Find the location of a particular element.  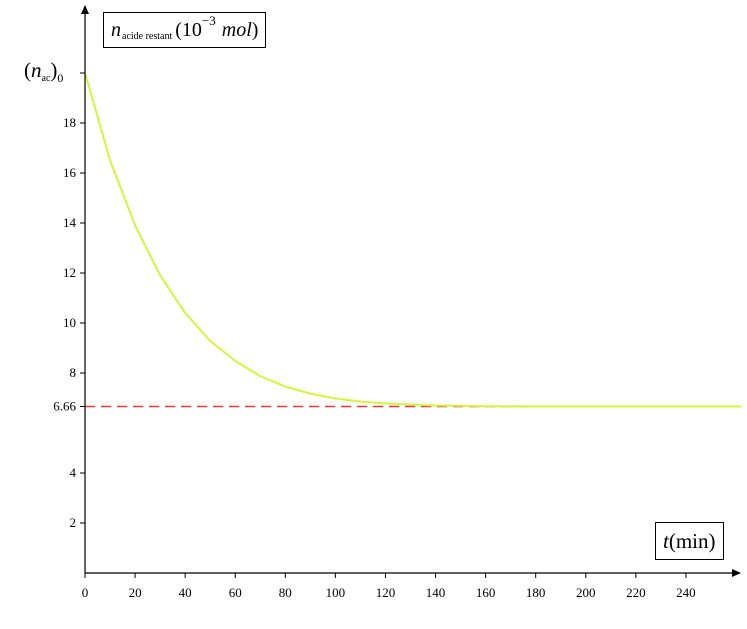

x-axis-ticks: 0 20 40 60 80 100 120 140 160 180 200 220 240 is located at coordinates (389, 586).